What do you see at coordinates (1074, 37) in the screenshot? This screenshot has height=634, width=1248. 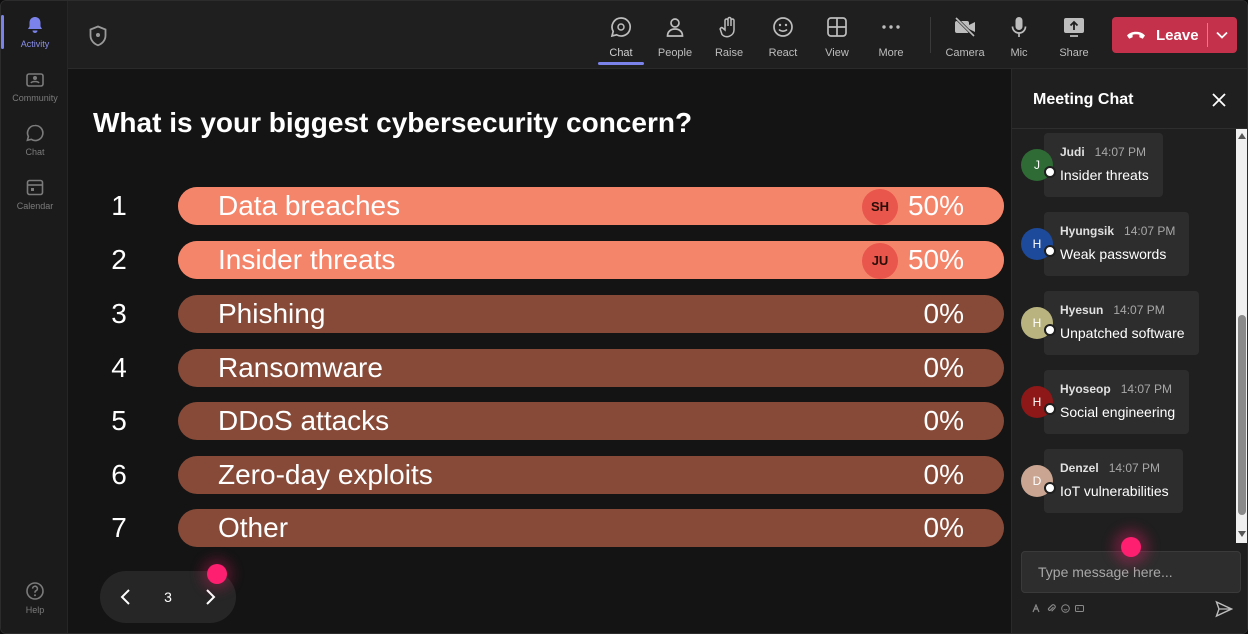 I see `share-button: Share` at bounding box center [1074, 37].